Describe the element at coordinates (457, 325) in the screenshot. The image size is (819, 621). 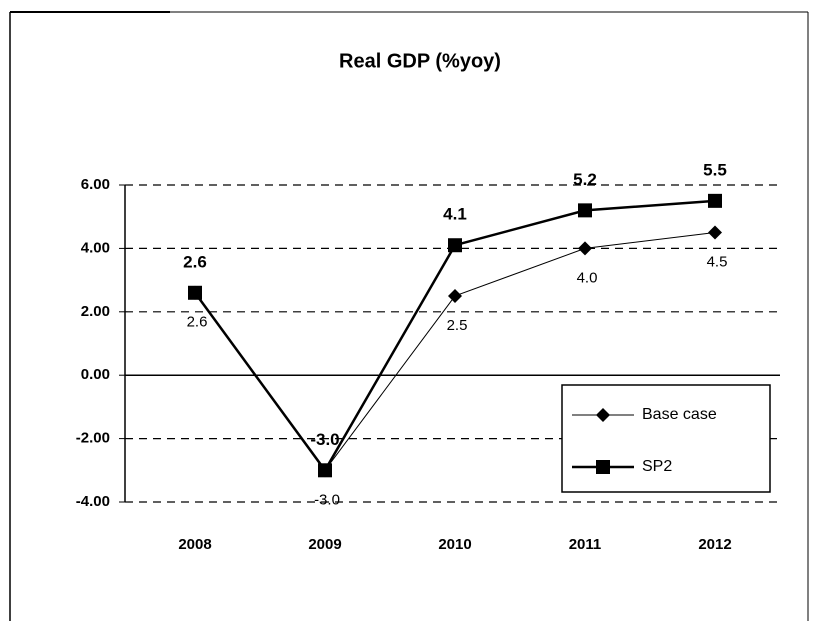
I see `data-label: 2.5` at that location.